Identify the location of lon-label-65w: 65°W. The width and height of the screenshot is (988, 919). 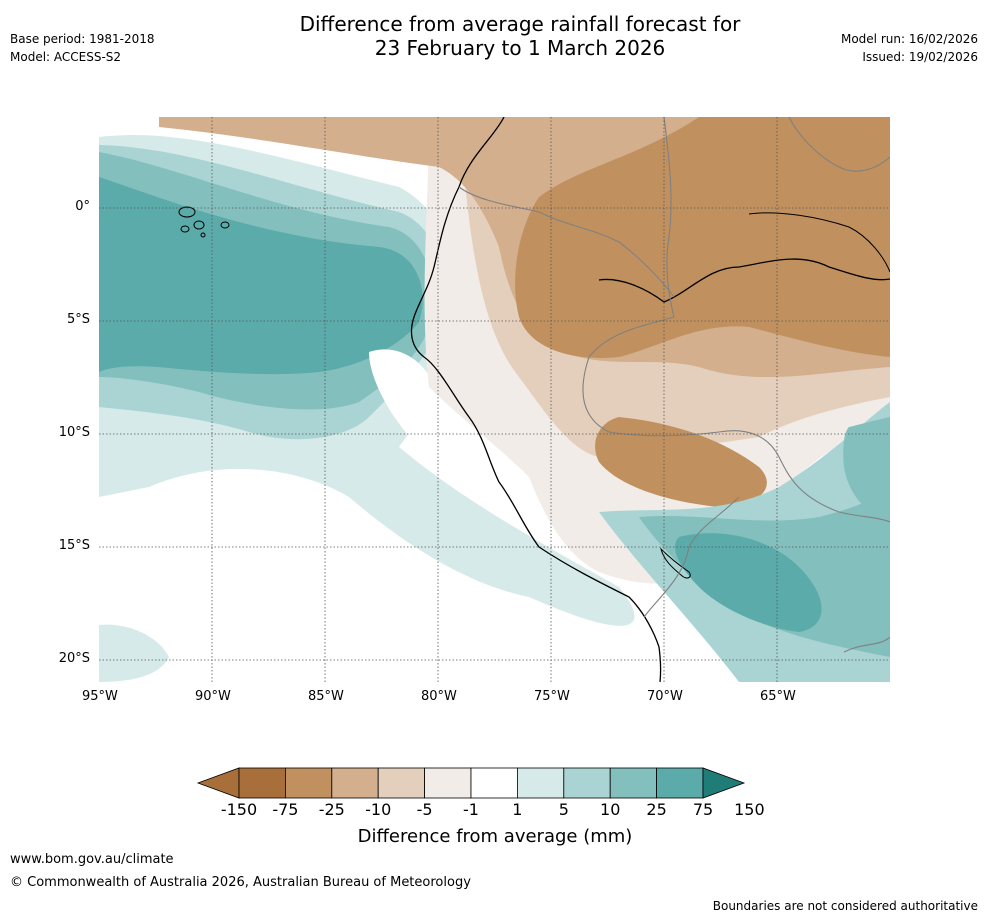
(778, 696).